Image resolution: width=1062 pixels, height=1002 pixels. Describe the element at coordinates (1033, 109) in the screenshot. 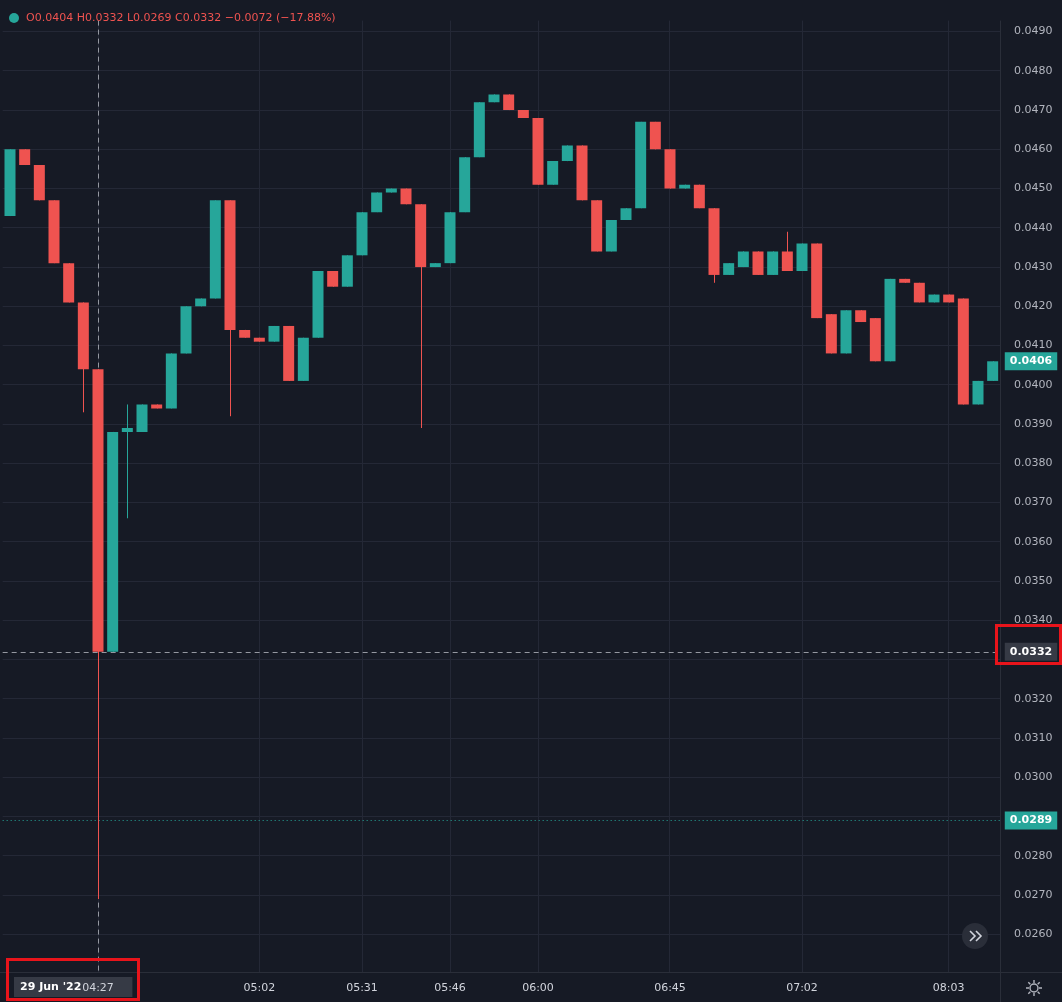

I see `y-tick-label: 0.0470` at that location.